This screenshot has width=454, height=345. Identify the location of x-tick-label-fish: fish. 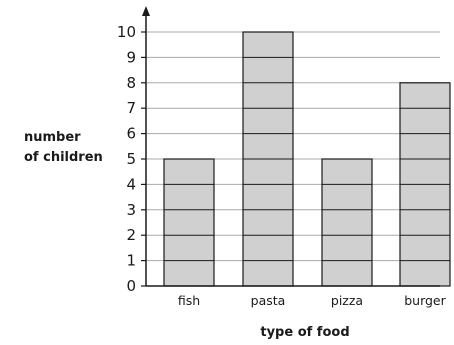
(189, 300).